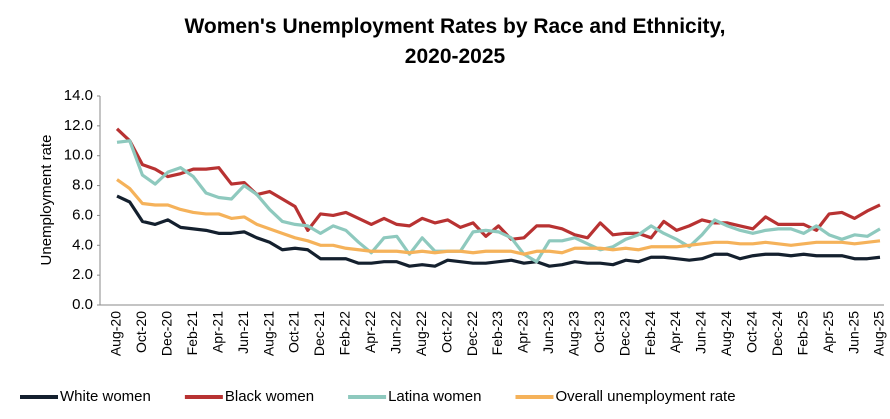 The width and height of the screenshot is (890, 419). Describe the element at coordinates (243, 332) in the screenshot. I see `x-tick-label: Jun-21` at that location.